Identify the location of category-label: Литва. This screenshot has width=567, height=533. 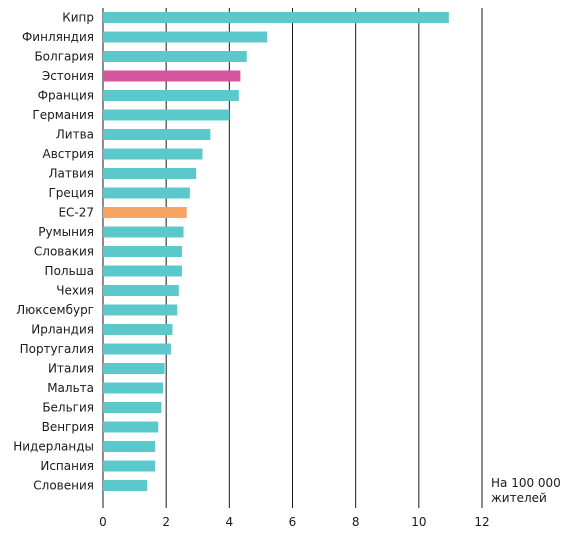
(75, 135).